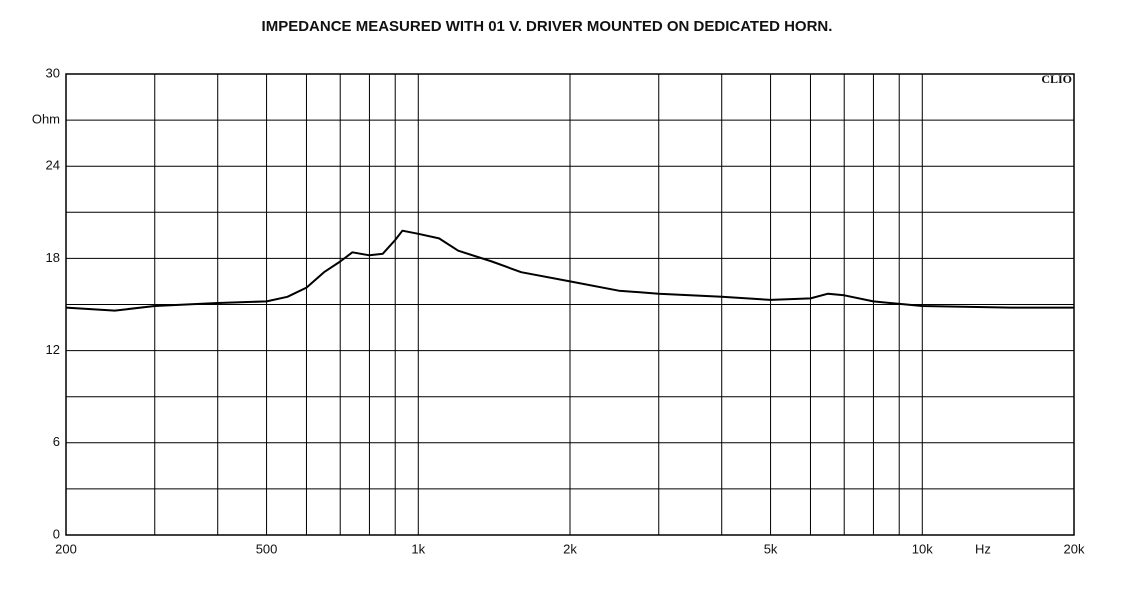  I want to click on brand: CLIO, so click(1056, 79).